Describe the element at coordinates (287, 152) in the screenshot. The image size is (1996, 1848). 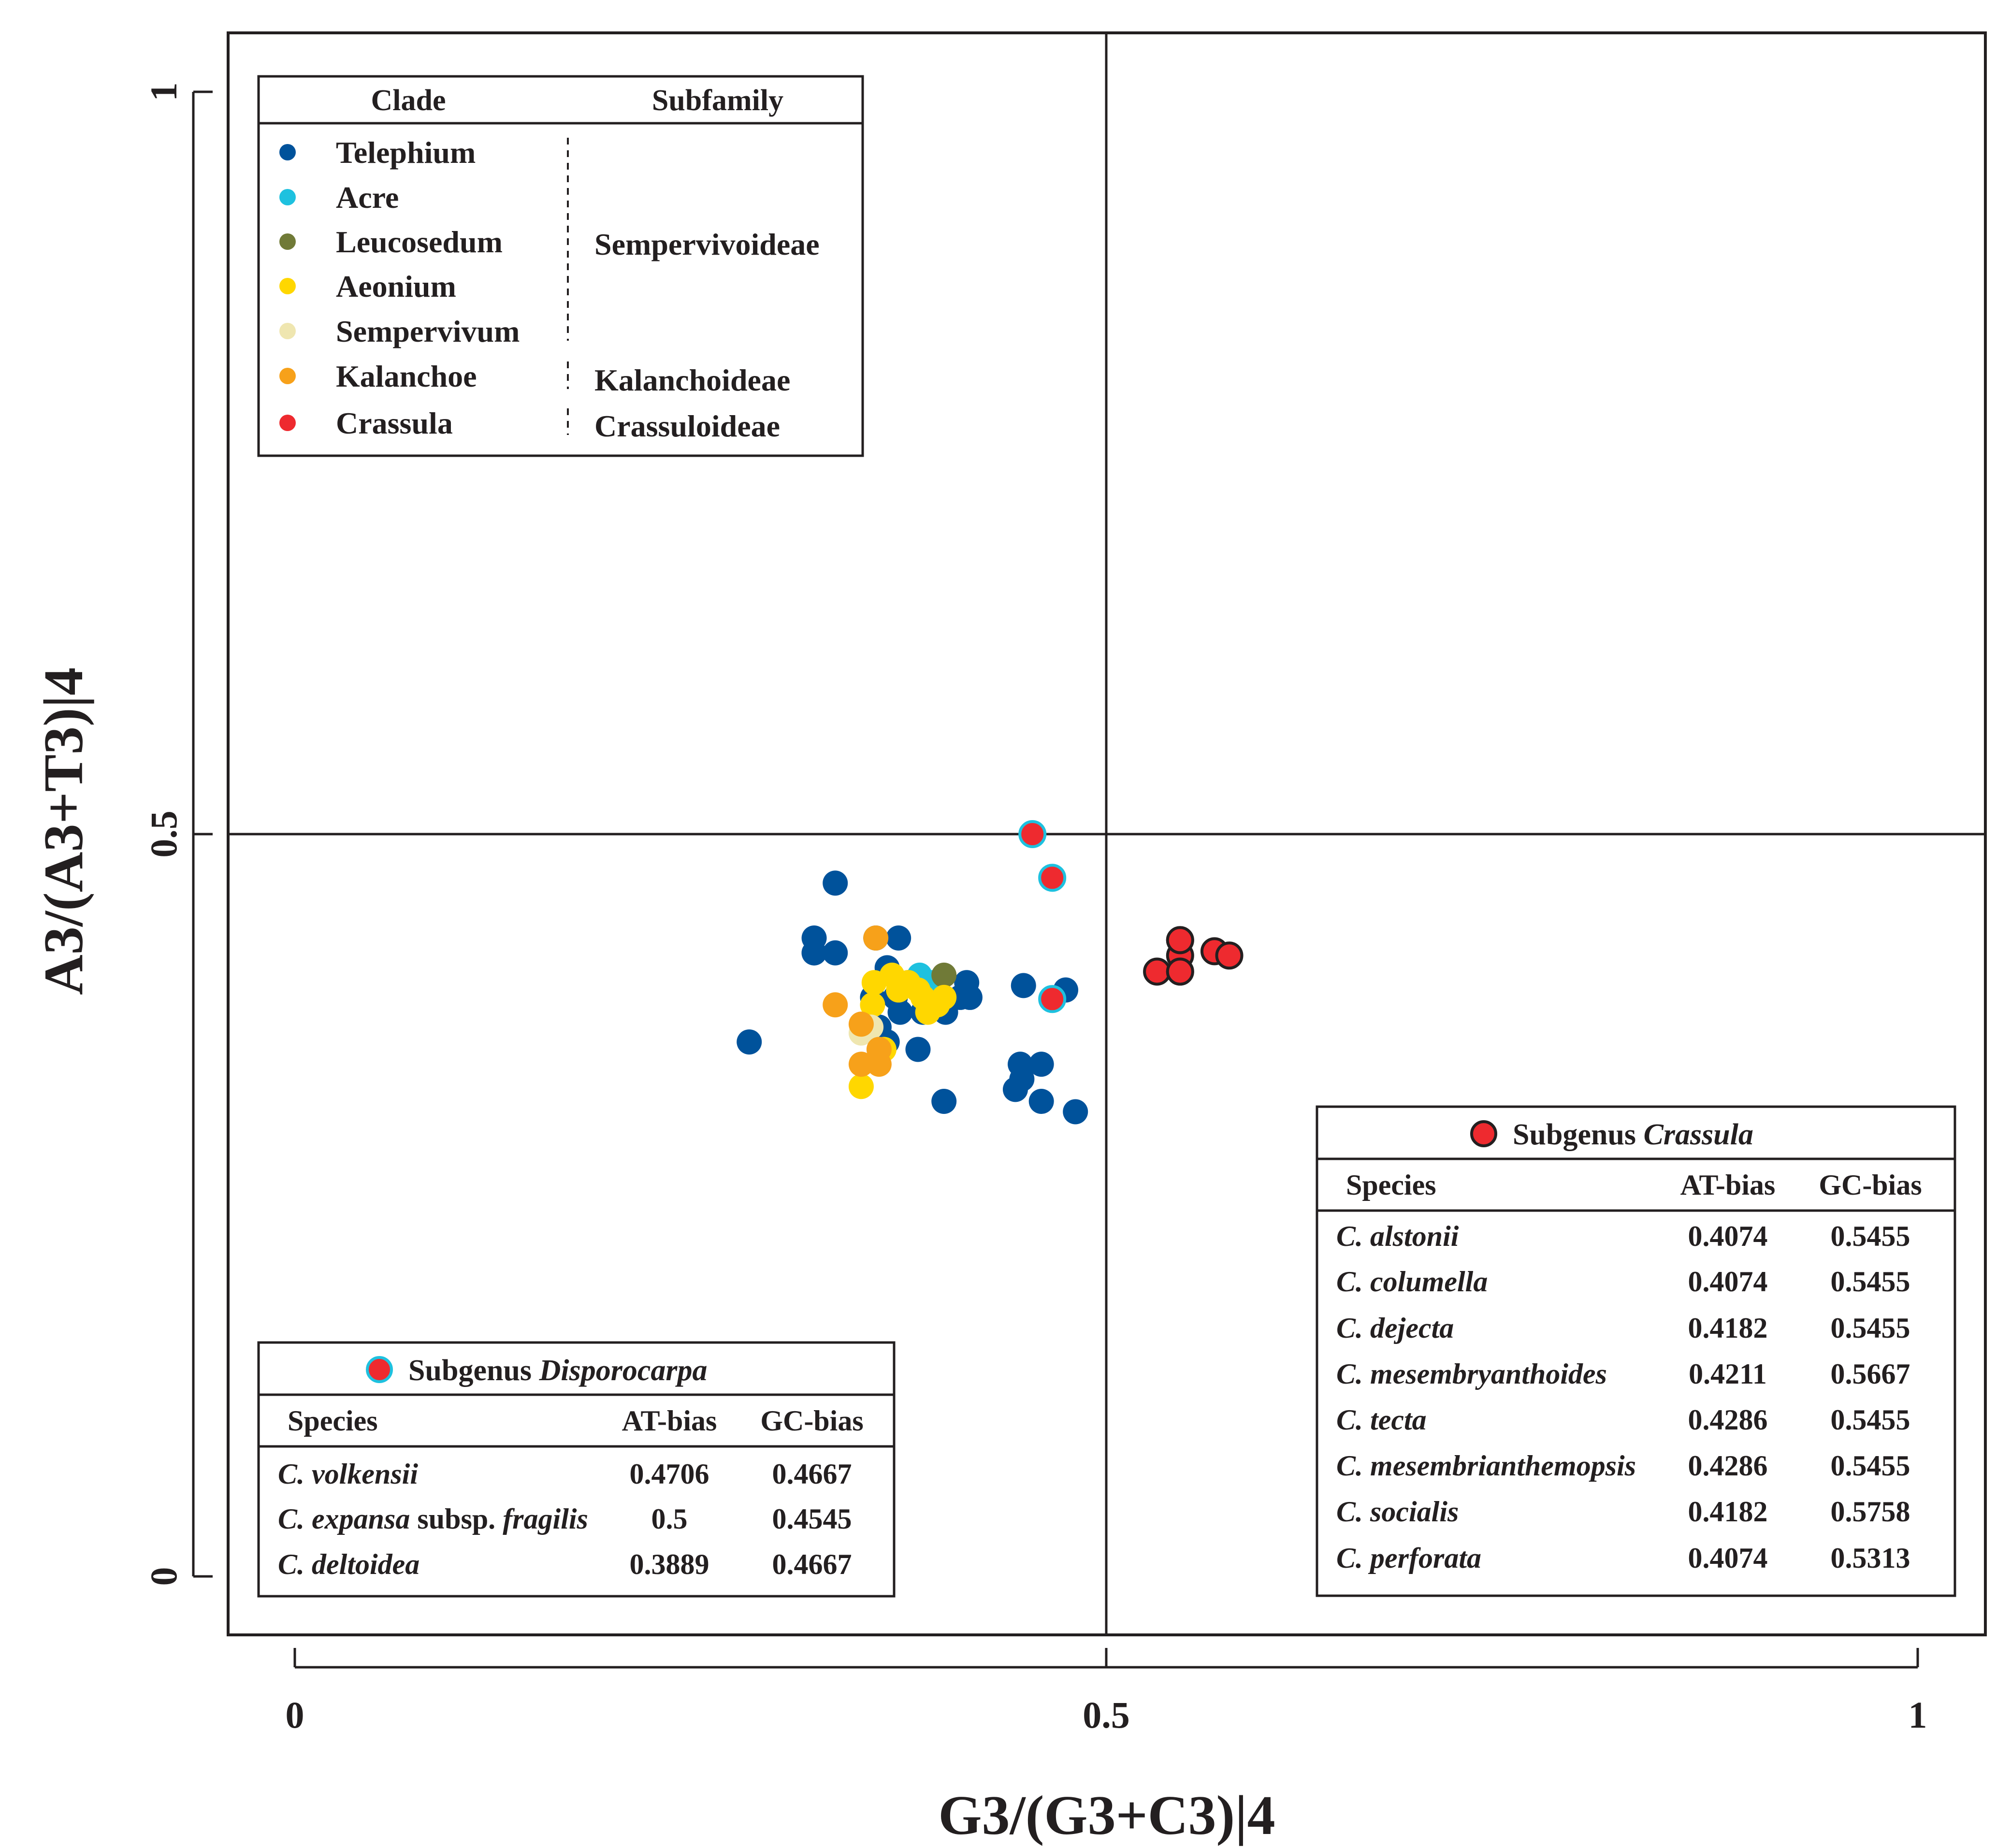
I see `legend-marker-telephium` at that location.